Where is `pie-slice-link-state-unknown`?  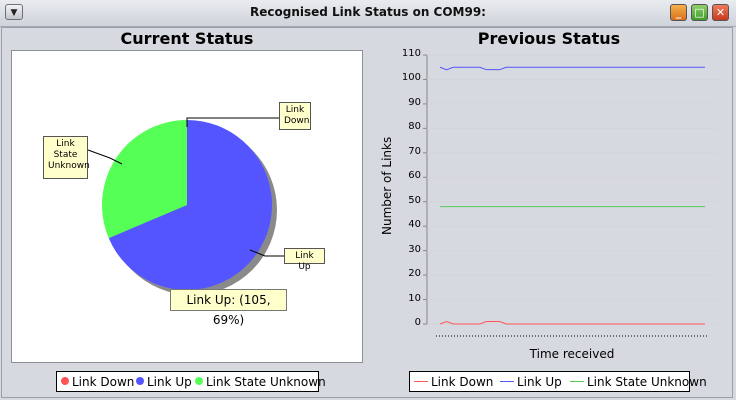 pie-slice-link-state-unknown is located at coordinates (144, 179).